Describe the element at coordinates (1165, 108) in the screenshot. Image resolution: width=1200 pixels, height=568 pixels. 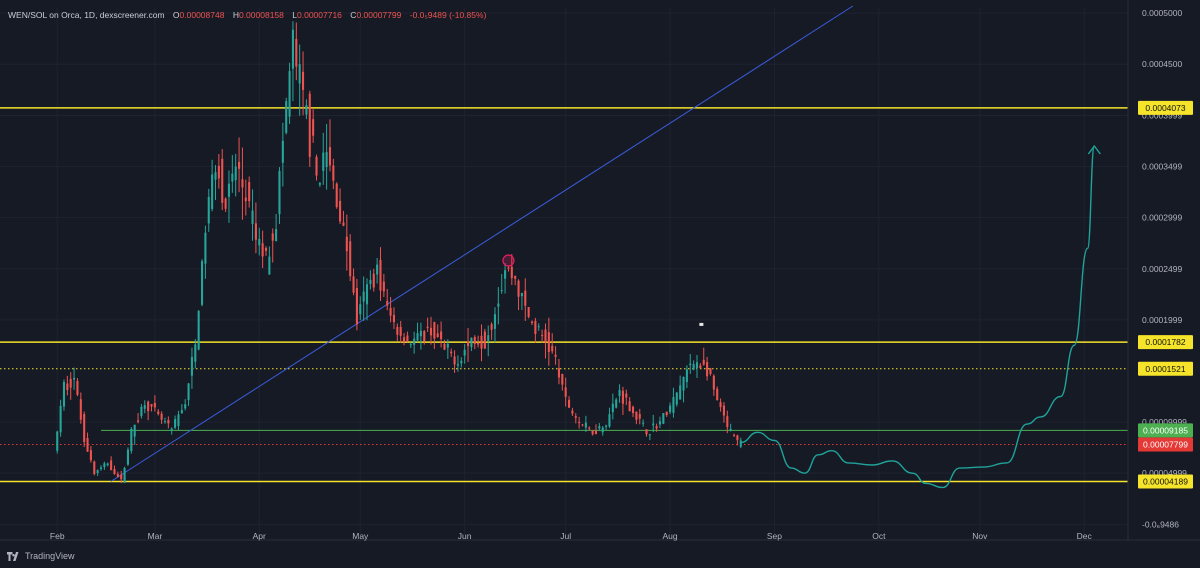
I see `price-tag-label: 0.0004073` at that location.